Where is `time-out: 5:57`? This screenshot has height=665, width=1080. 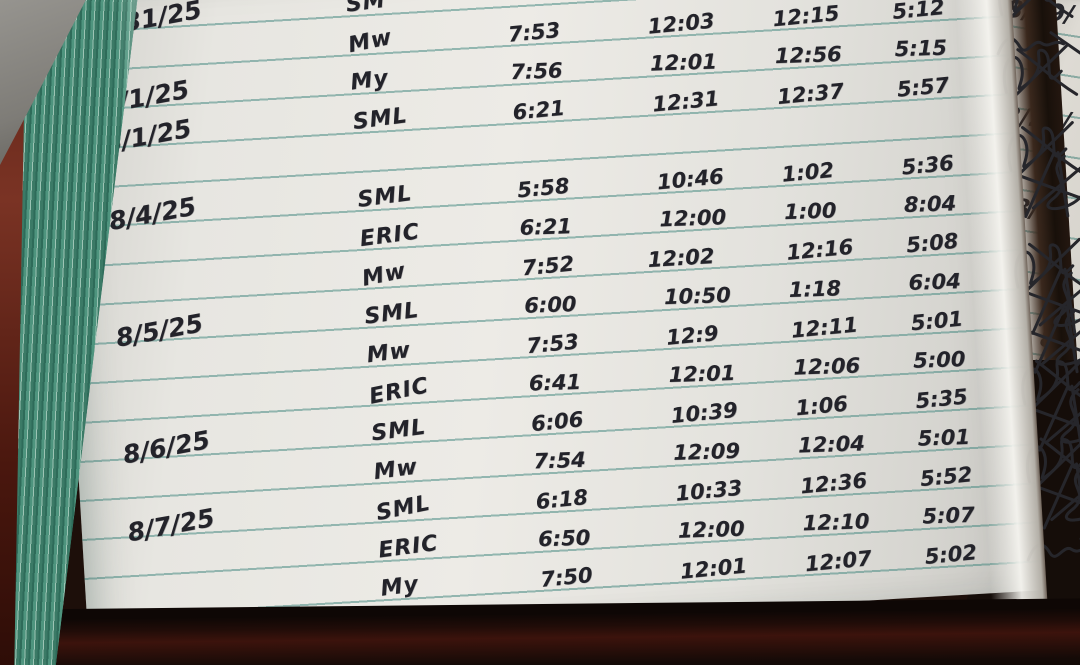 time-out: 5:57 is located at coordinates (923, 87).